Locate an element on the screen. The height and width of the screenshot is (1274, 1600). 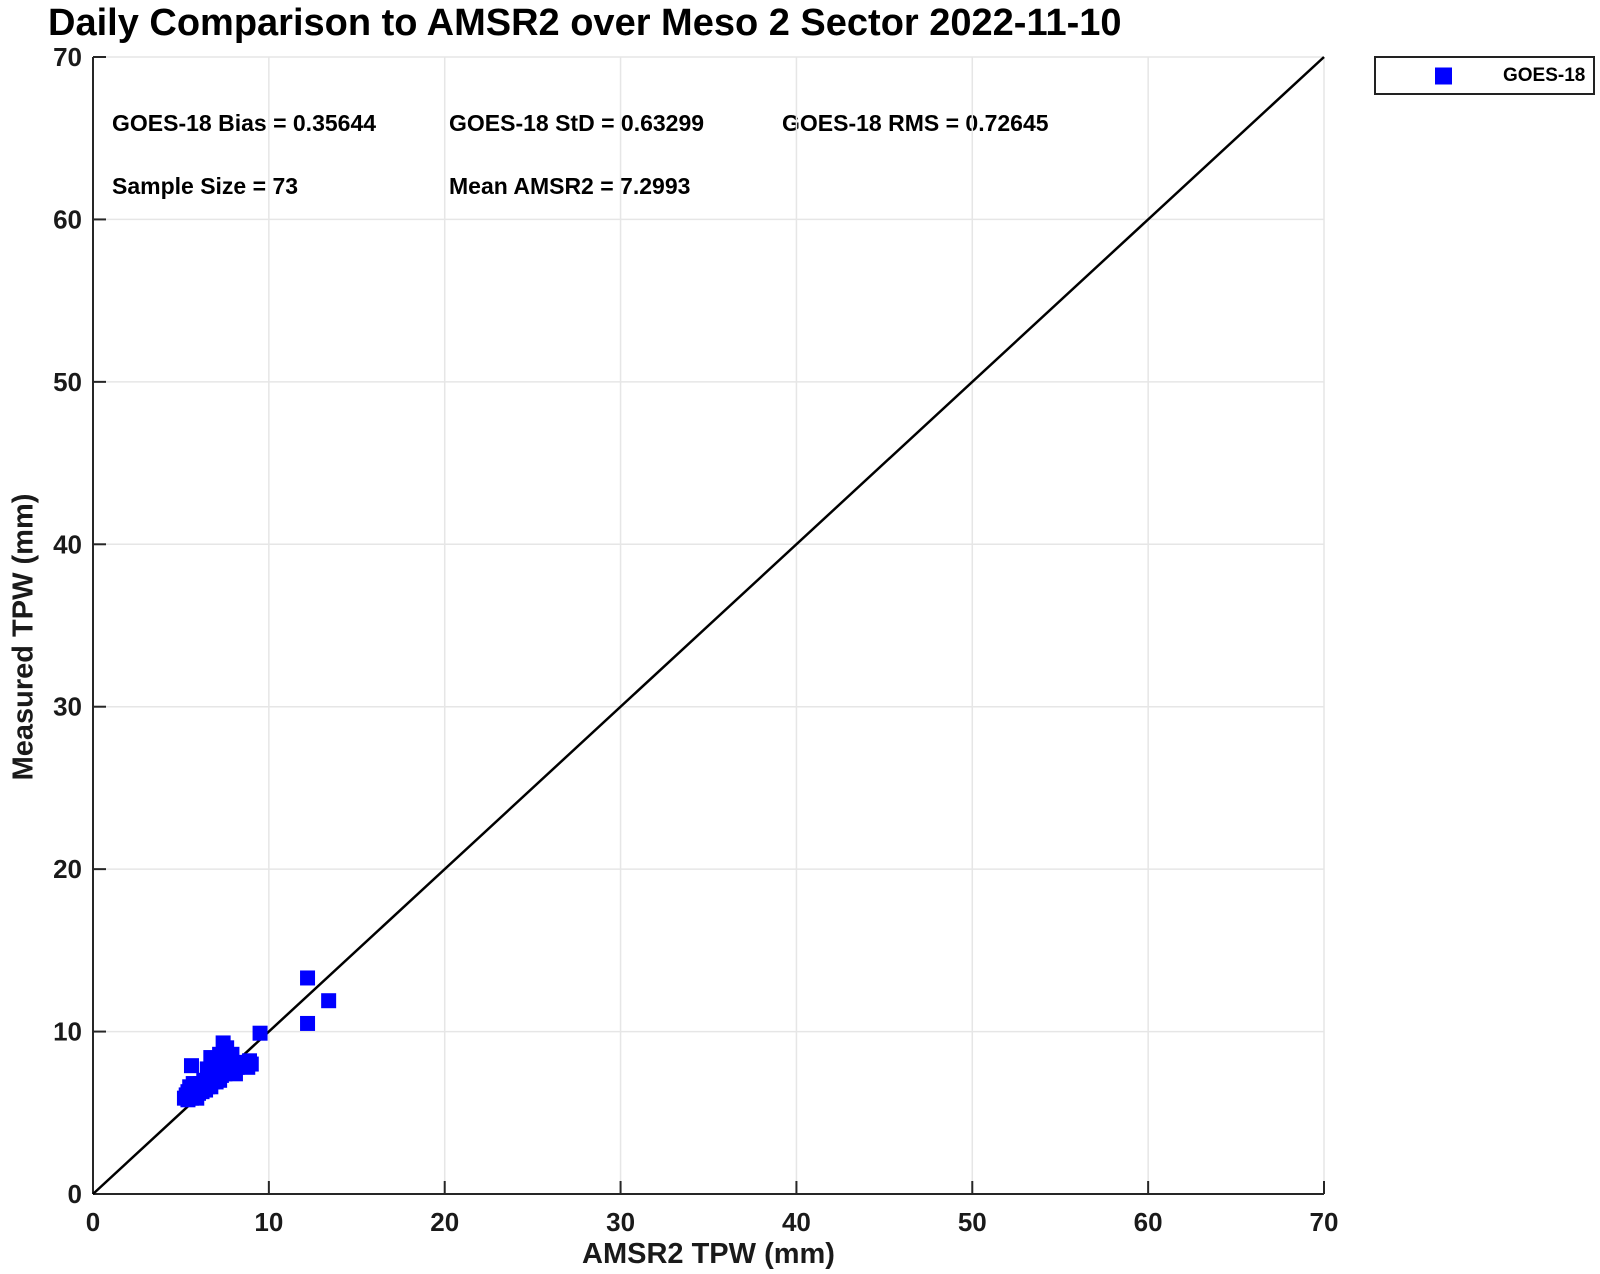
y-tick-label: 30 is located at coordinates (67, 707).